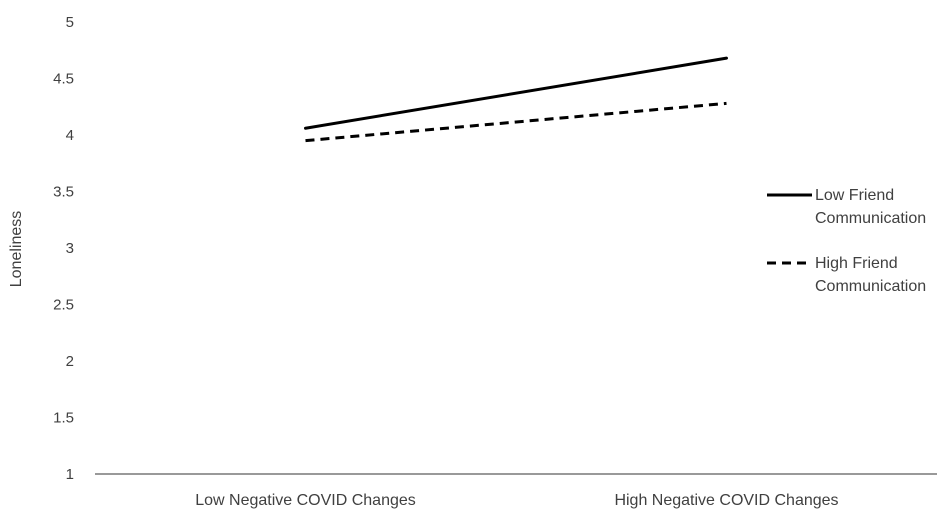 The width and height of the screenshot is (945, 514). Describe the element at coordinates (854, 195) in the screenshot. I see `legend-label: Low Friend` at that location.